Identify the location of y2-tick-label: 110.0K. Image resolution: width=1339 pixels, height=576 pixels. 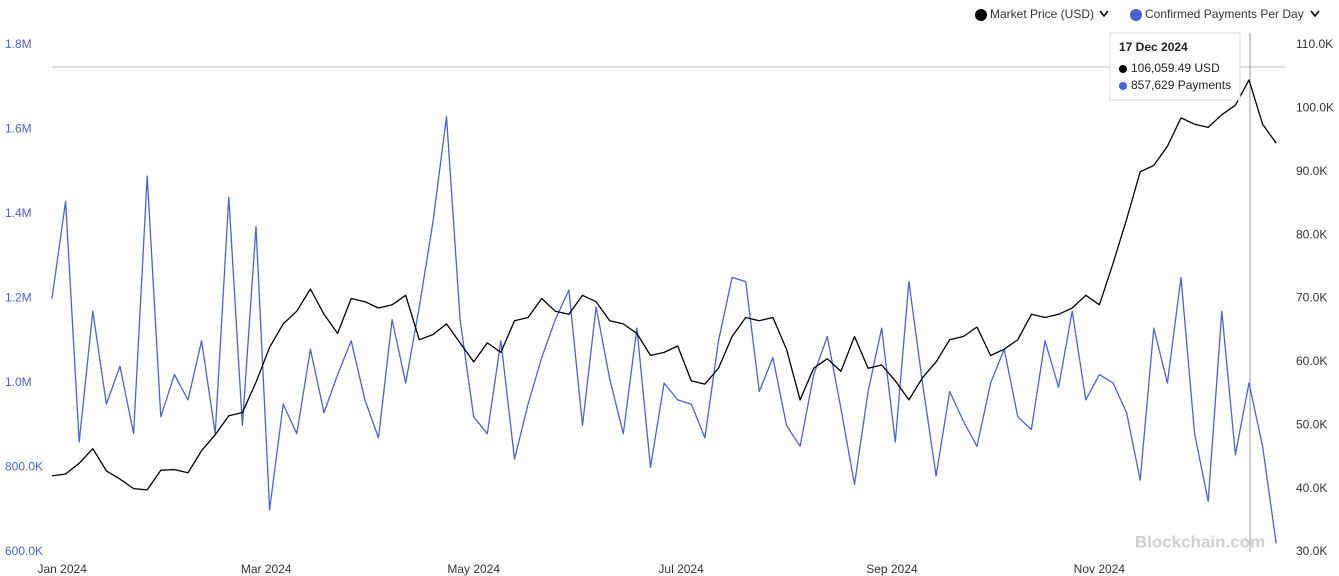
(1314, 44).